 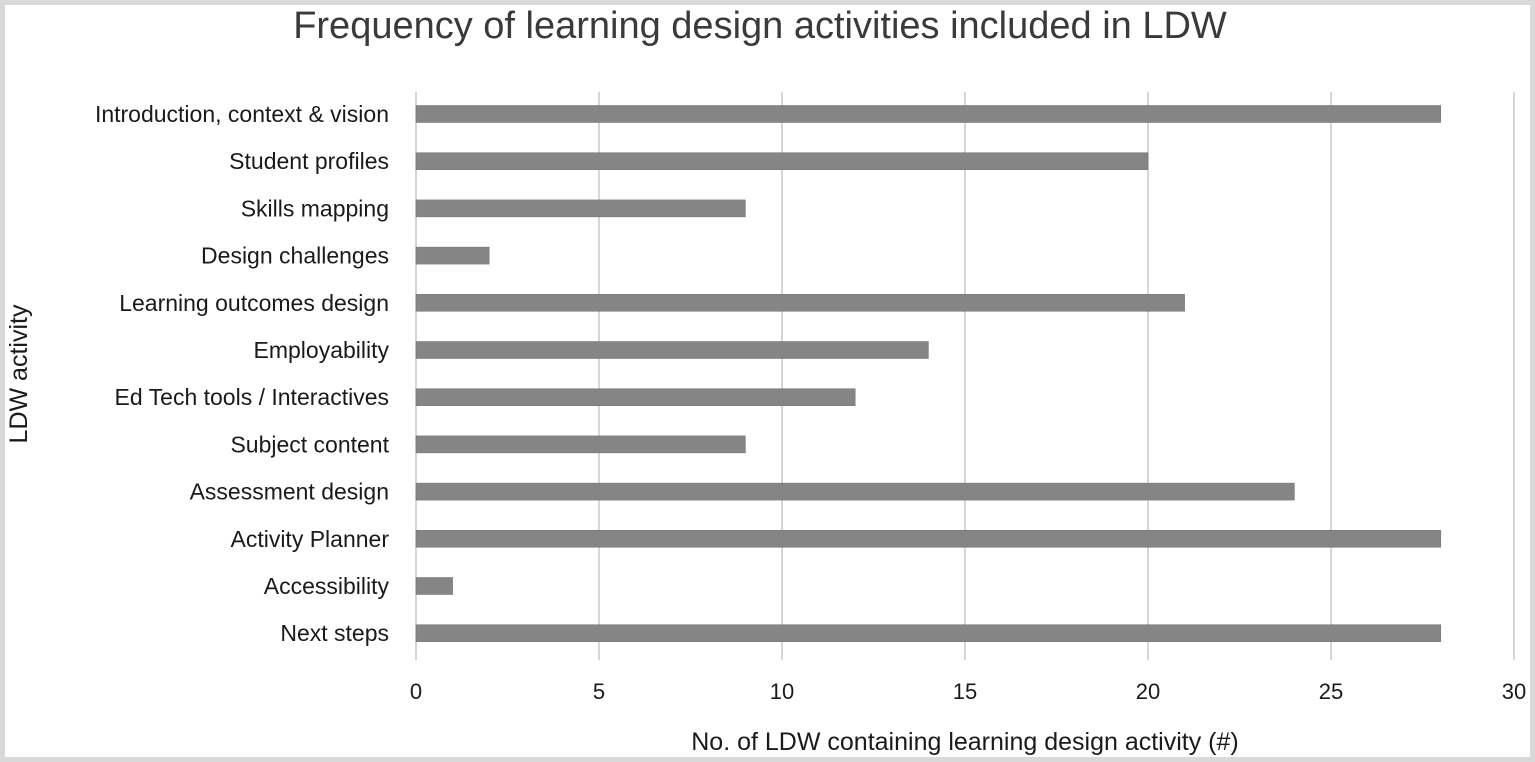 What do you see at coordinates (309, 444) in the screenshot?
I see `category-label: Subject content` at bounding box center [309, 444].